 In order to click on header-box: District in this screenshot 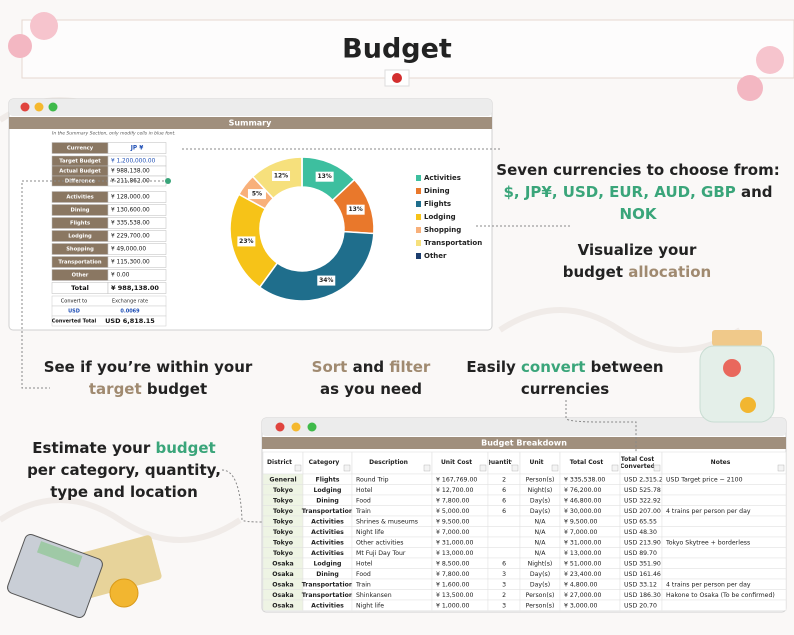, I will do `click(279, 462)`.